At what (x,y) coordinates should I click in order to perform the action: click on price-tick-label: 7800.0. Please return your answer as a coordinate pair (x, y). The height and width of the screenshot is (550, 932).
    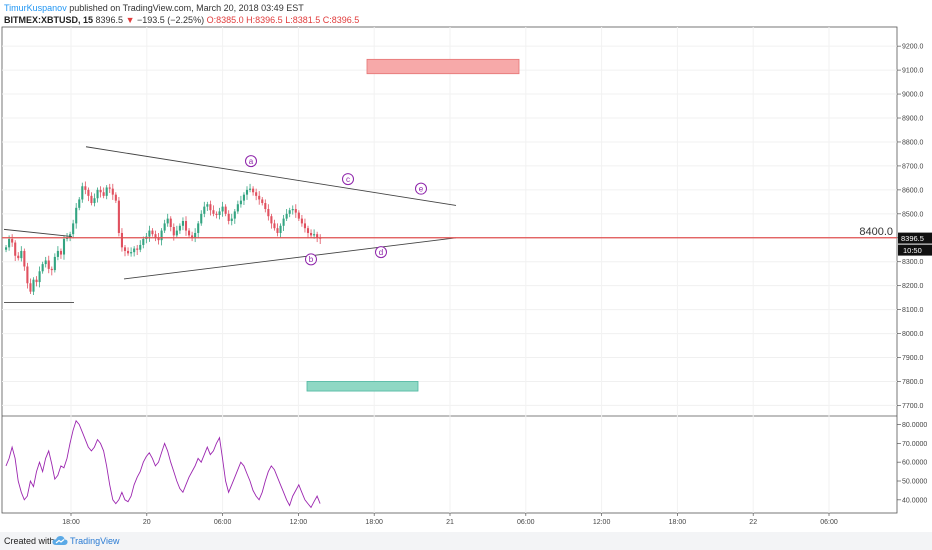
    Looking at the image, I should click on (913, 382).